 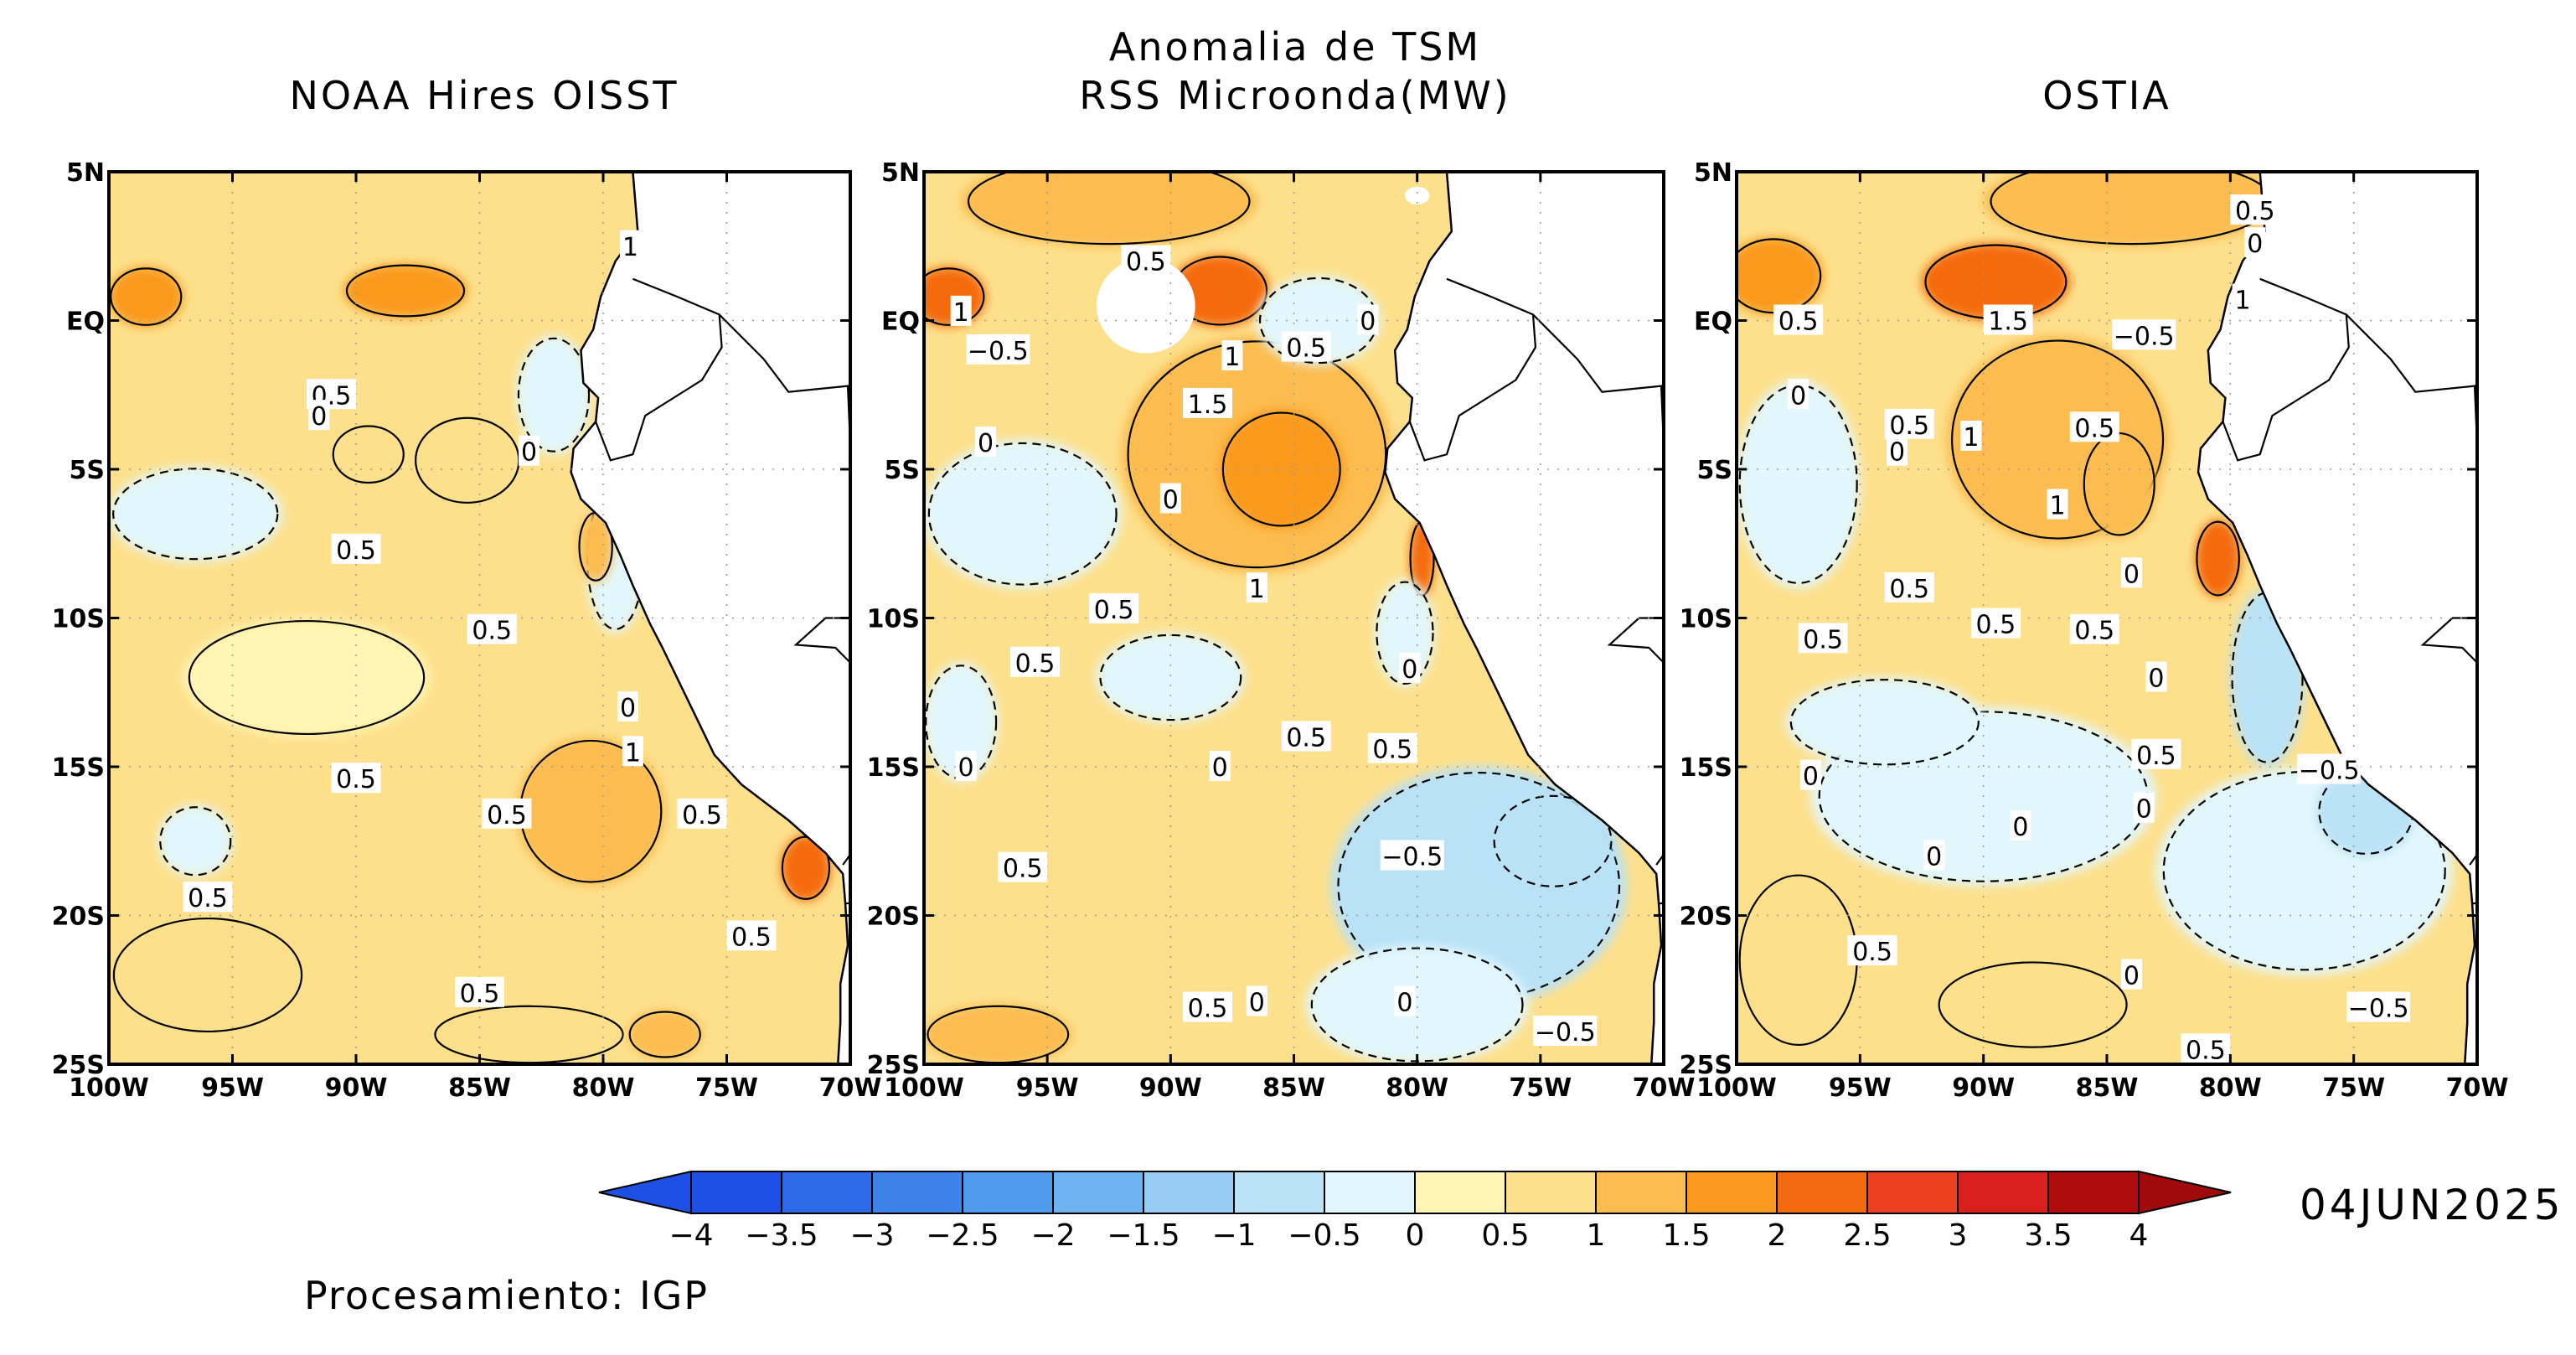 What do you see at coordinates (2139, 1235) in the screenshot?
I see `colorbar-label: 4` at bounding box center [2139, 1235].